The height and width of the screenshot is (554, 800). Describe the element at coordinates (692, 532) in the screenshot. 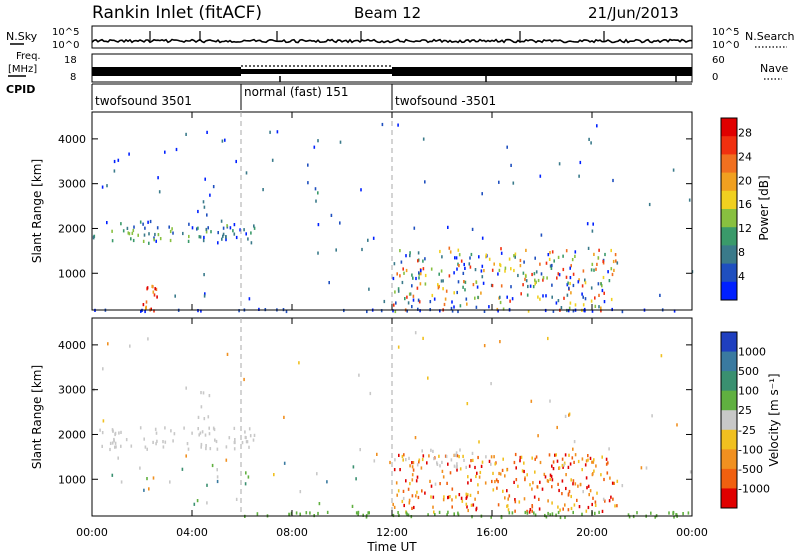

I see `x-tick-label: 00:00` at that location.